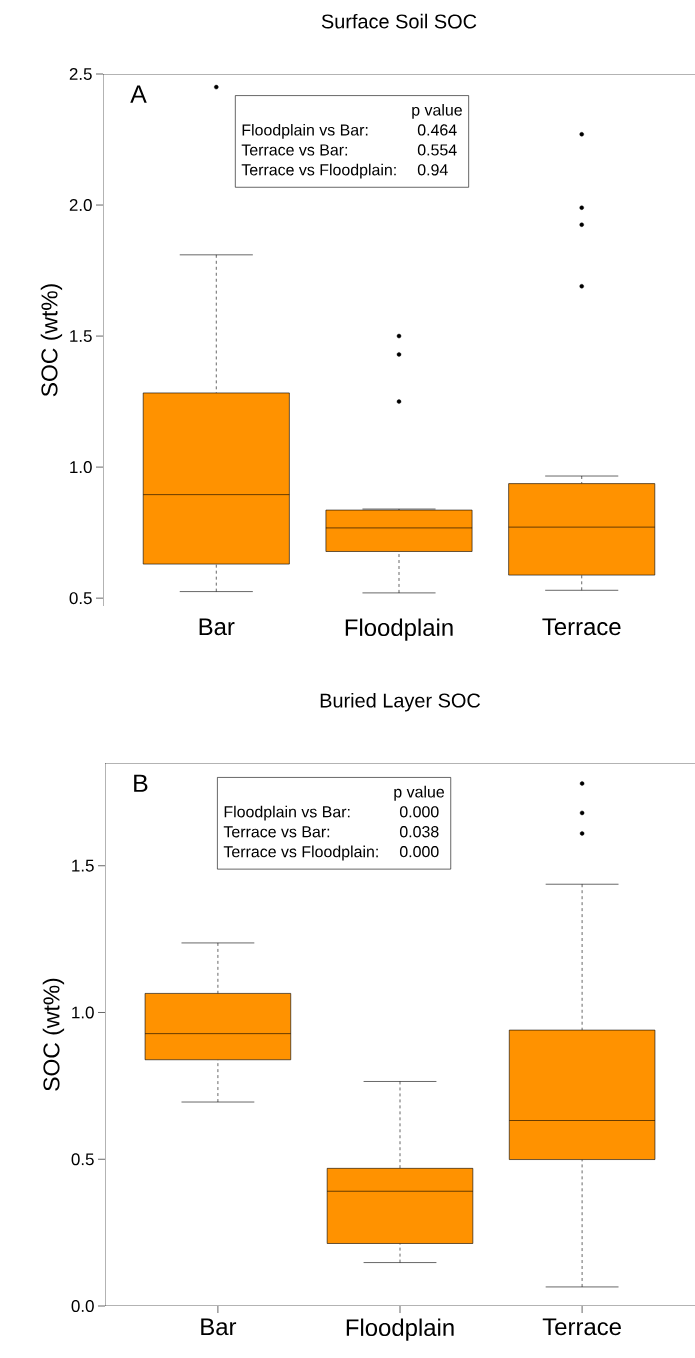  Describe the element at coordinates (138, 94) in the screenshot. I see `annotation: A` at that location.